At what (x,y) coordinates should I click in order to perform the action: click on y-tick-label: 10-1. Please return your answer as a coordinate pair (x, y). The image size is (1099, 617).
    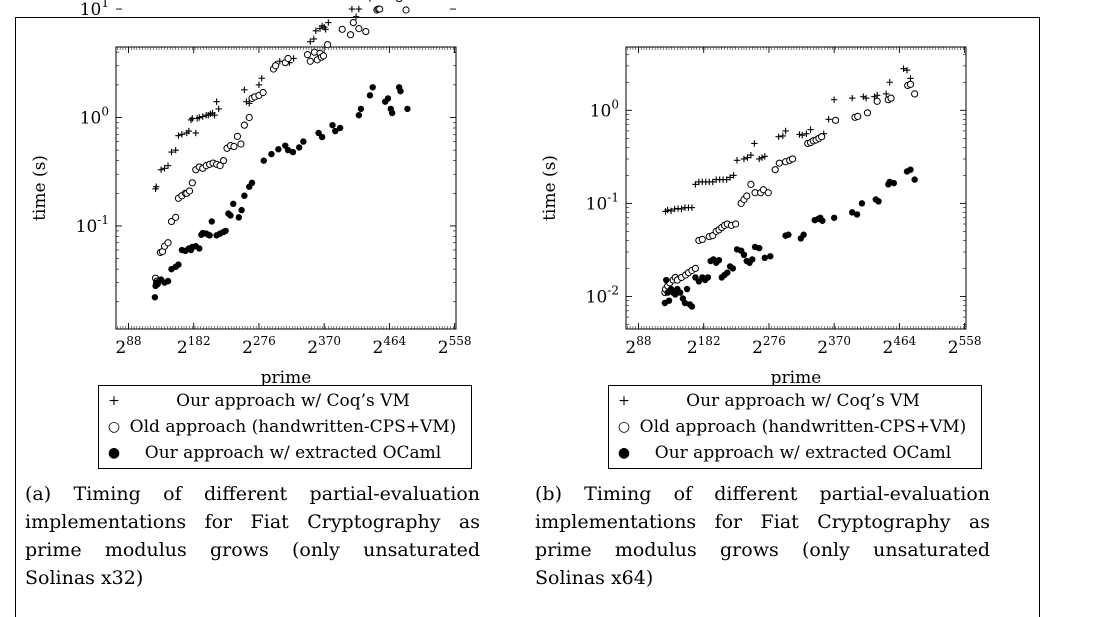
    Looking at the image, I should click on (602, 202).